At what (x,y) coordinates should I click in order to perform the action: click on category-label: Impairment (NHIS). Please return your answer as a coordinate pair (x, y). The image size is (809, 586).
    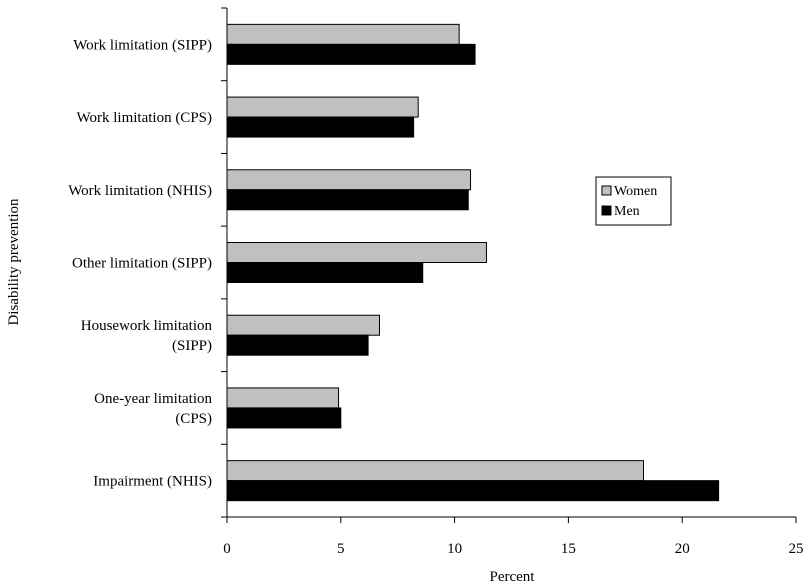
    Looking at the image, I should click on (152, 482).